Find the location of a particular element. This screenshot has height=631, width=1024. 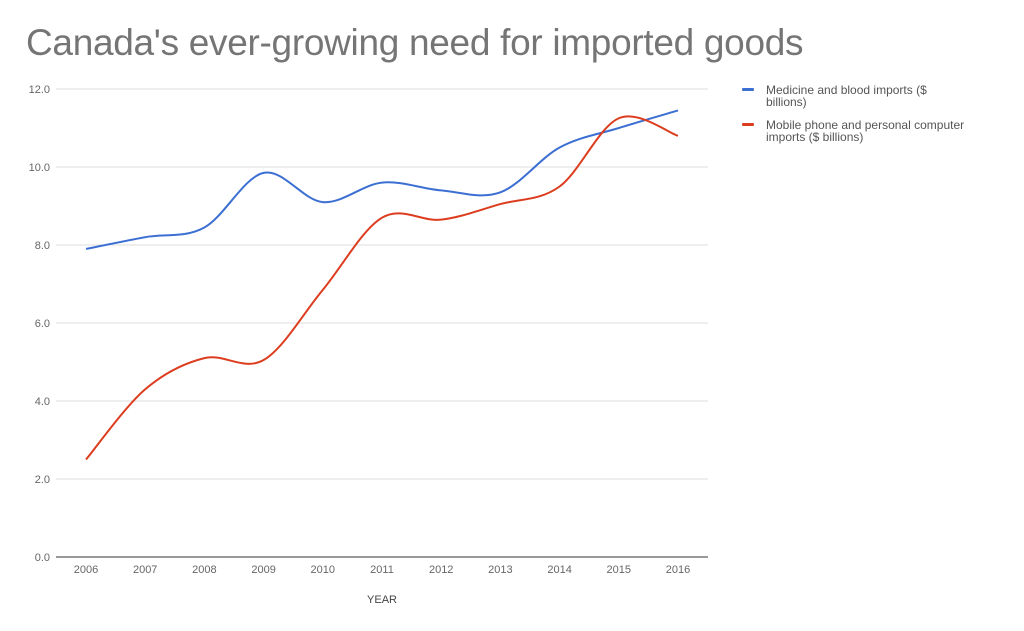

x-tick-label: 2011 is located at coordinates (382, 570).